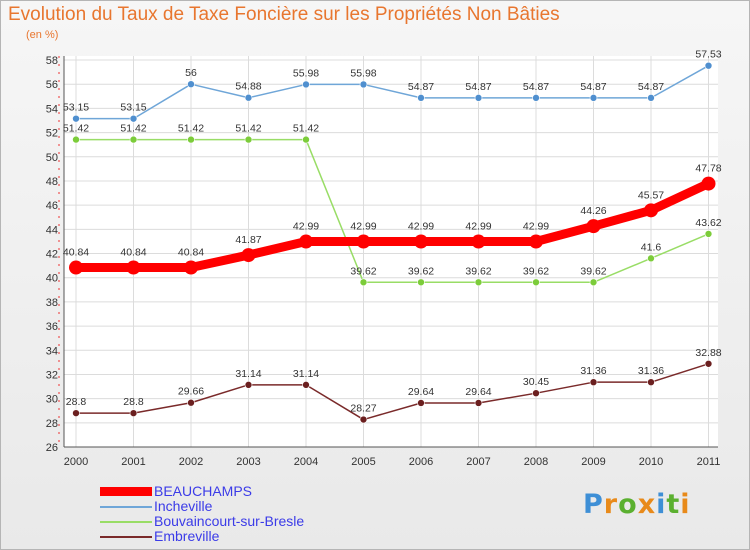  What do you see at coordinates (202, 536) in the screenshot?
I see `legend-item: Embreville` at bounding box center [202, 536].